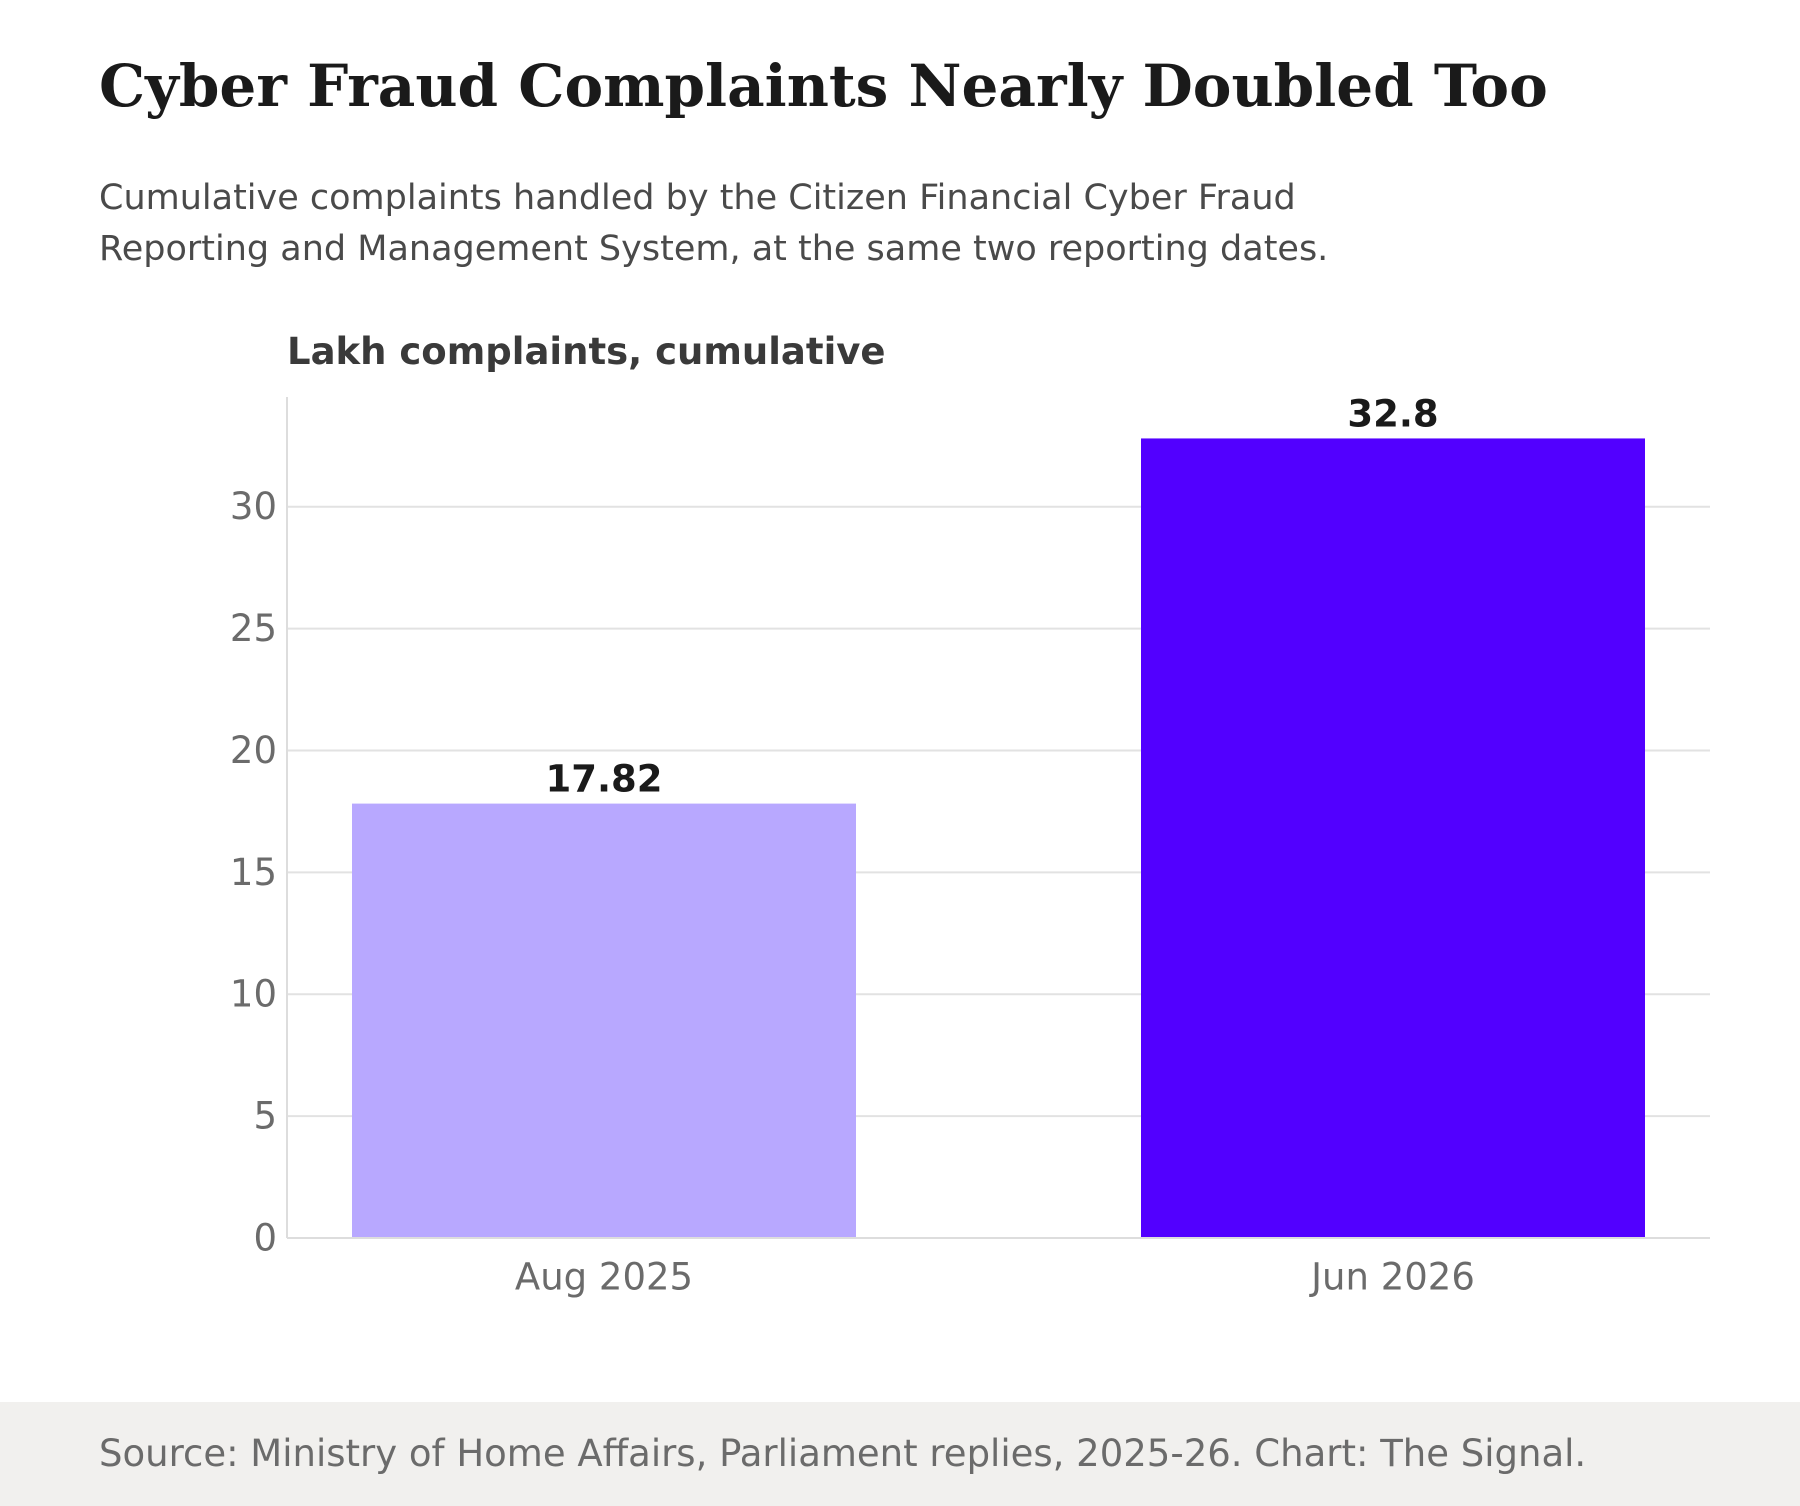 This screenshot has width=1800, height=1506. What do you see at coordinates (1392, 1277) in the screenshot?
I see `x-tick-label: Jun 2026` at bounding box center [1392, 1277].